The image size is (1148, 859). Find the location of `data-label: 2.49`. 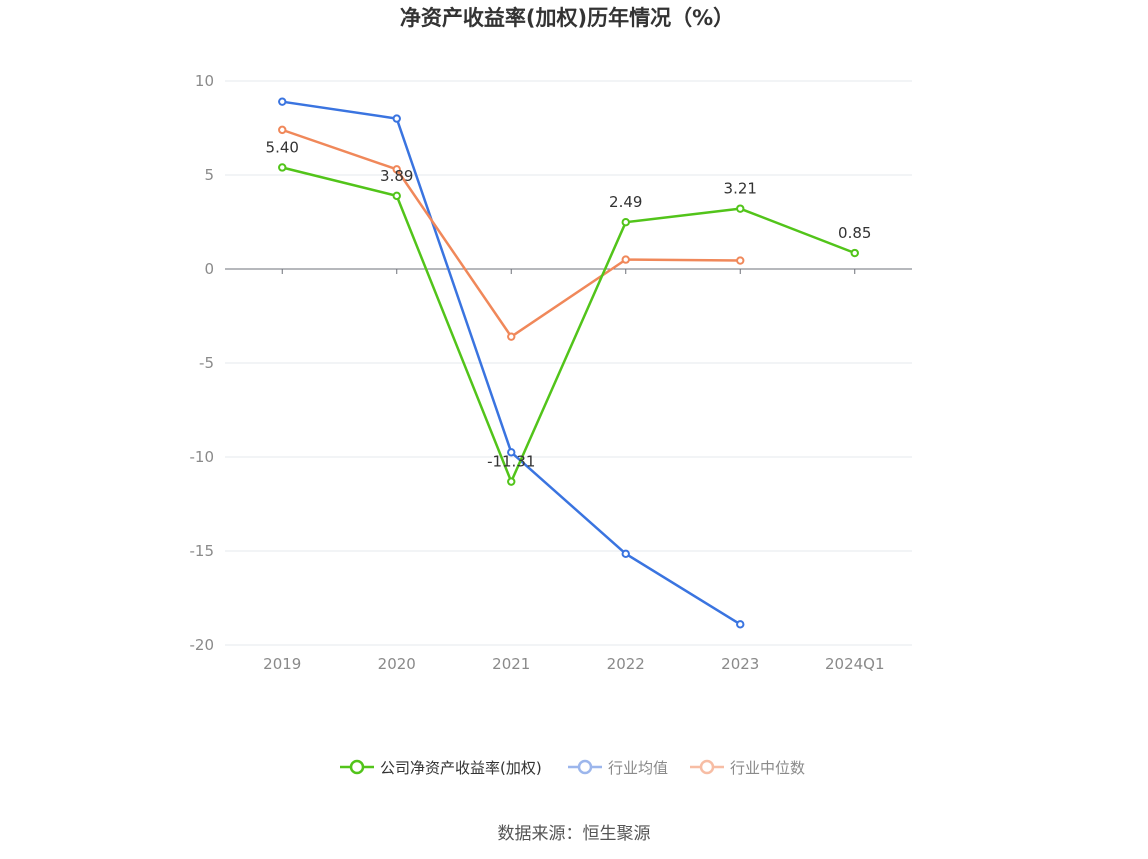

data-label: 2.49 is located at coordinates (625, 202).